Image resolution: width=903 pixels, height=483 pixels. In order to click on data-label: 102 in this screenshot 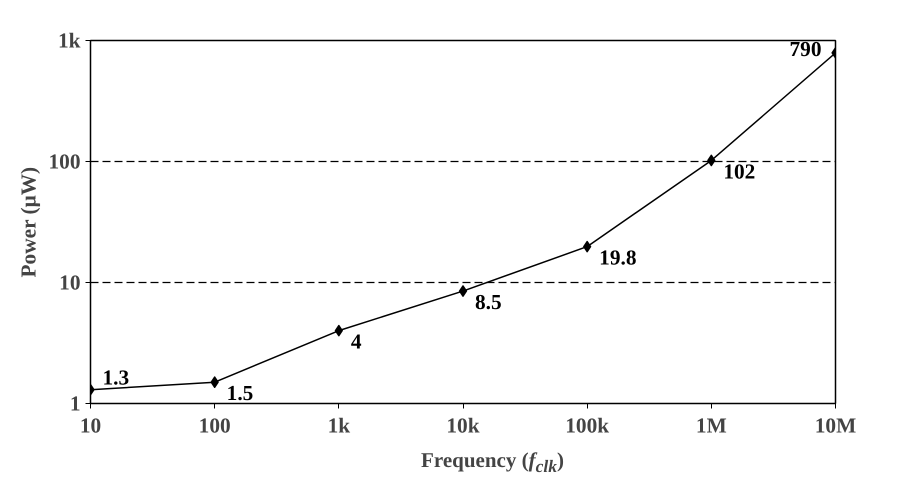, I will do `click(739, 171)`.